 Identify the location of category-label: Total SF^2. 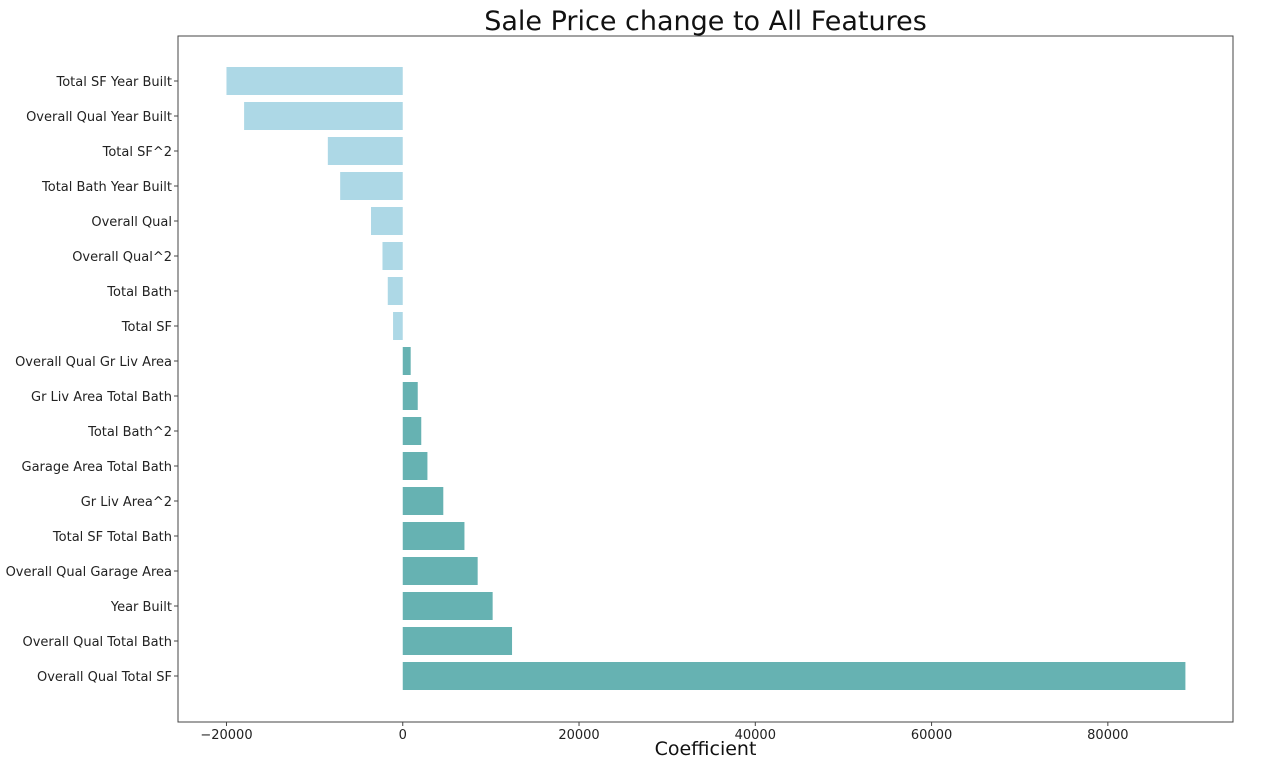
(137, 152).